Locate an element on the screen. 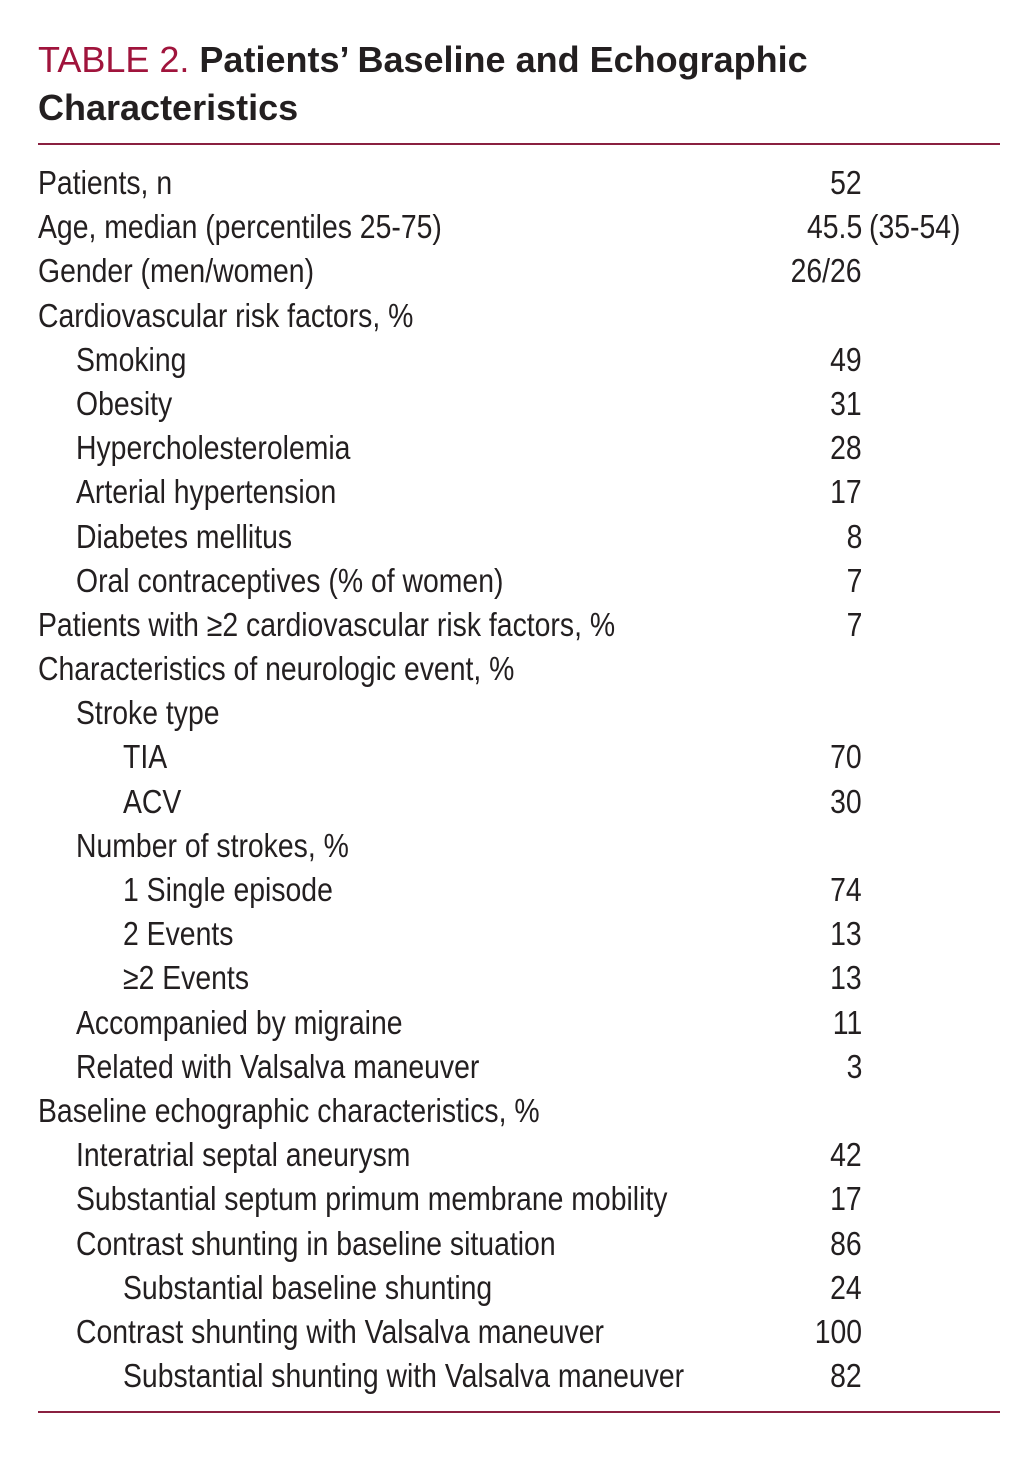 Image resolution: width=1033 pixels, height=1462 pixels. table-row: TIA 70 is located at coordinates (516, 757).